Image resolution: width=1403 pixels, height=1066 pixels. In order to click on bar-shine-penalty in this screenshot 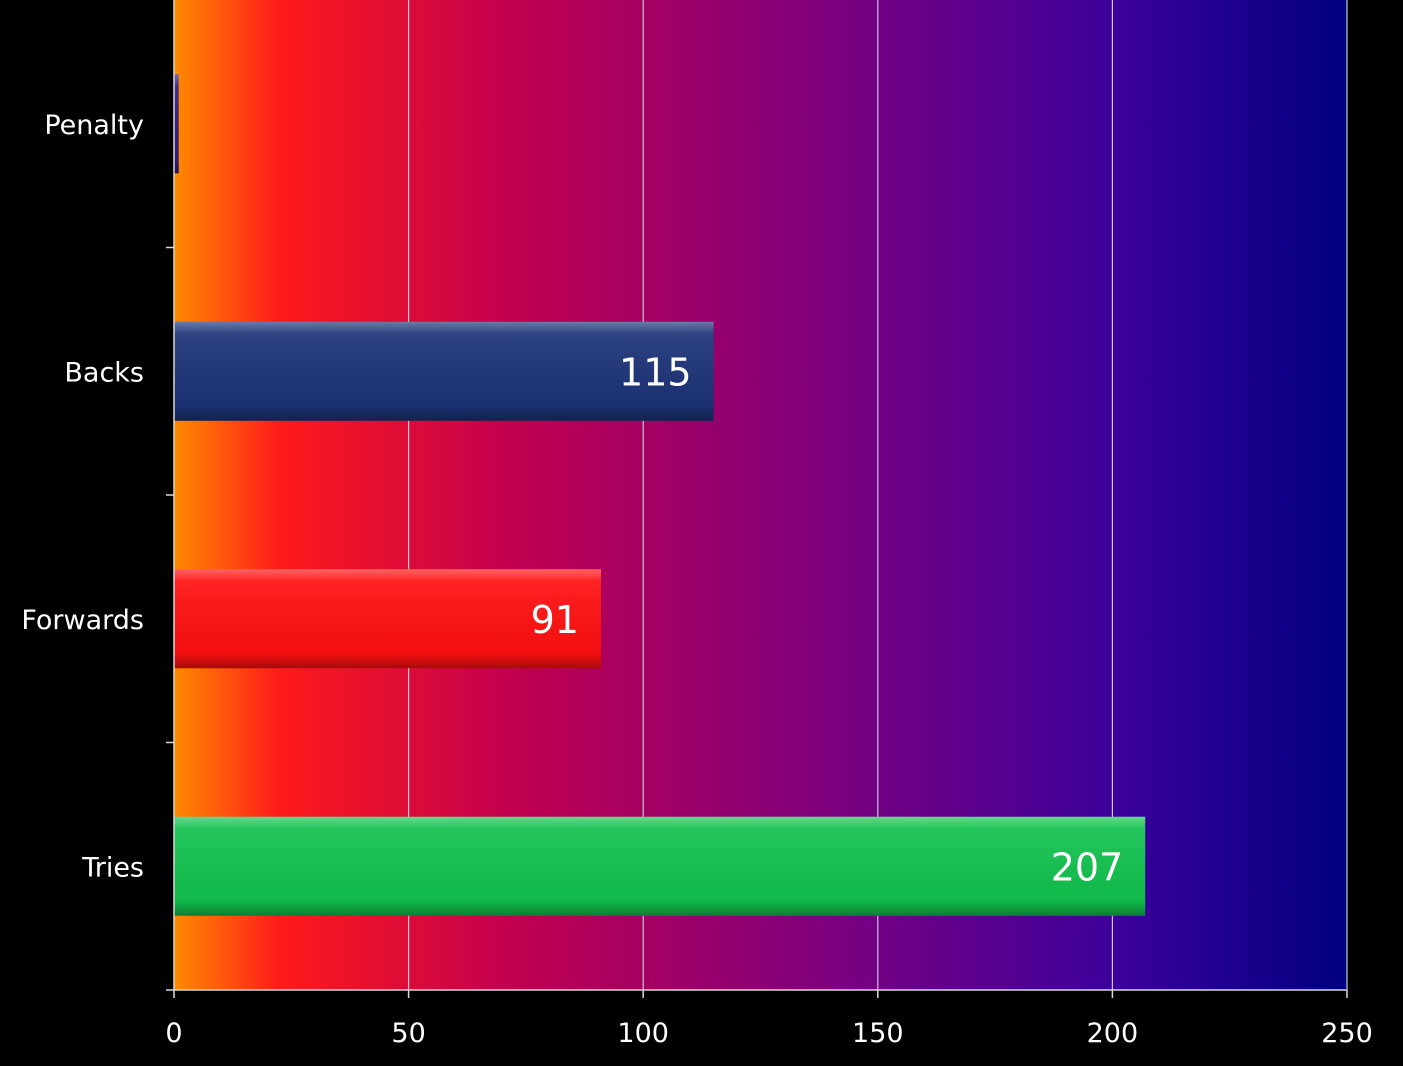, I will do `click(176, 124)`.